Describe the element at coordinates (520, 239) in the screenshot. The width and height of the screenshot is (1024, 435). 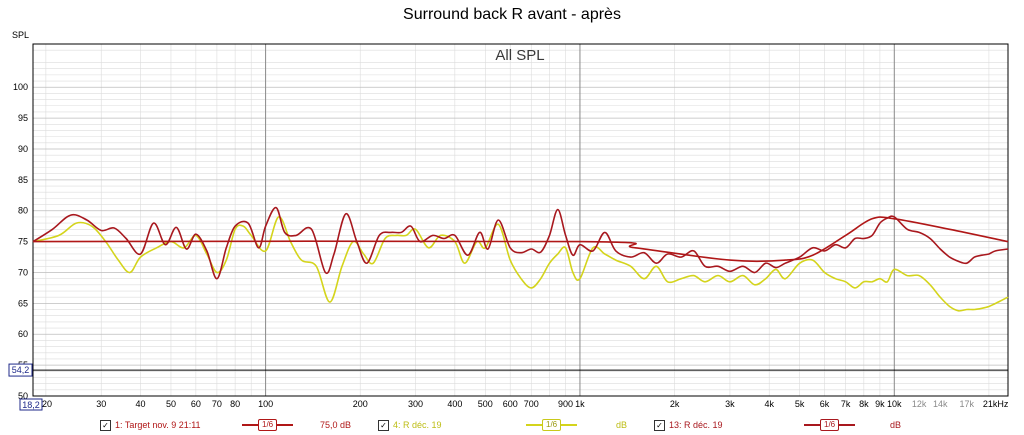
I see `series-line-target` at that location.